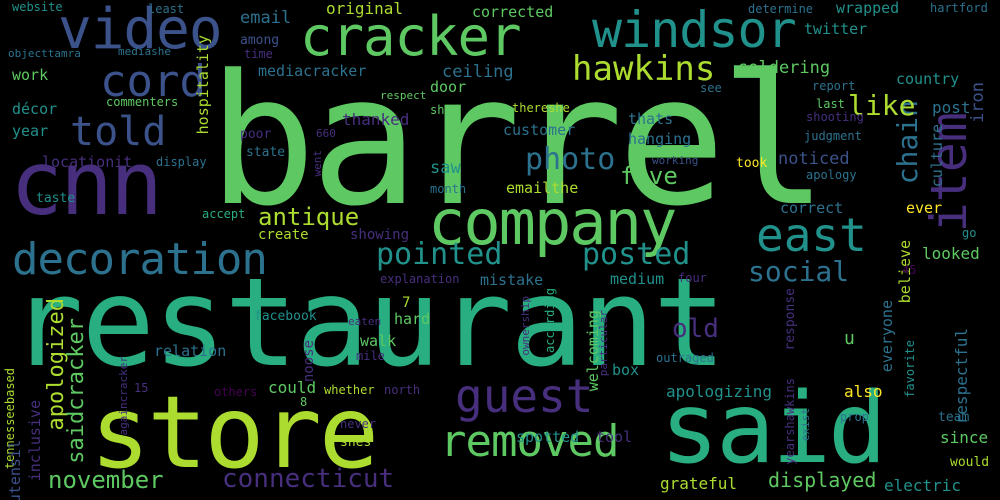 This screenshot has width=1000, height=500. I want to click on word-report: report, so click(834, 86).